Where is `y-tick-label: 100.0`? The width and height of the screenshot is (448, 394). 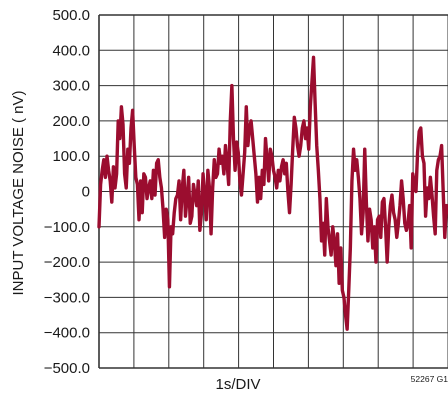
y-tick-label: 100.0 is located at coordinates (71, 156).